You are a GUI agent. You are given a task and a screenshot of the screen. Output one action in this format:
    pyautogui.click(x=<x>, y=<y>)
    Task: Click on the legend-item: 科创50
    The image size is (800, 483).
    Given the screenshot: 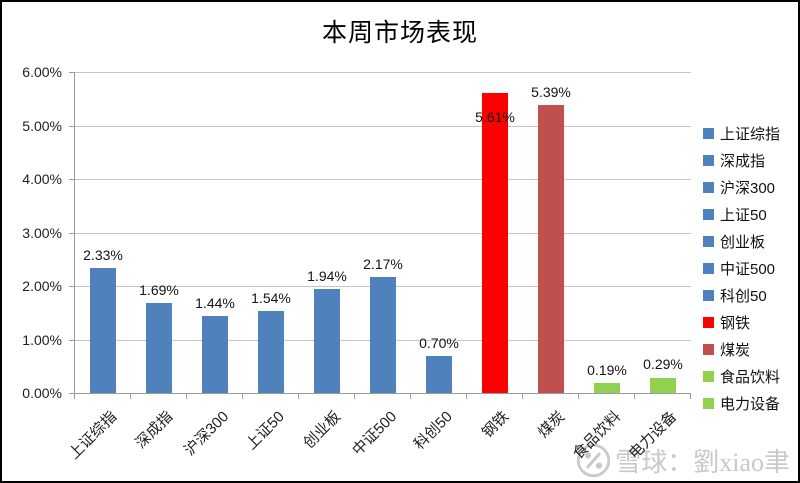 What is the action you would take?
    pyautogui.click(x=741, y=295)
    